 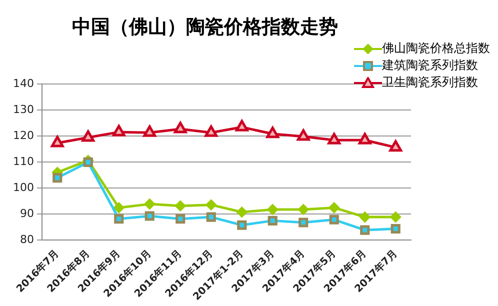 I want to click on y-tick-label: 140, so click(x=23, y=83).